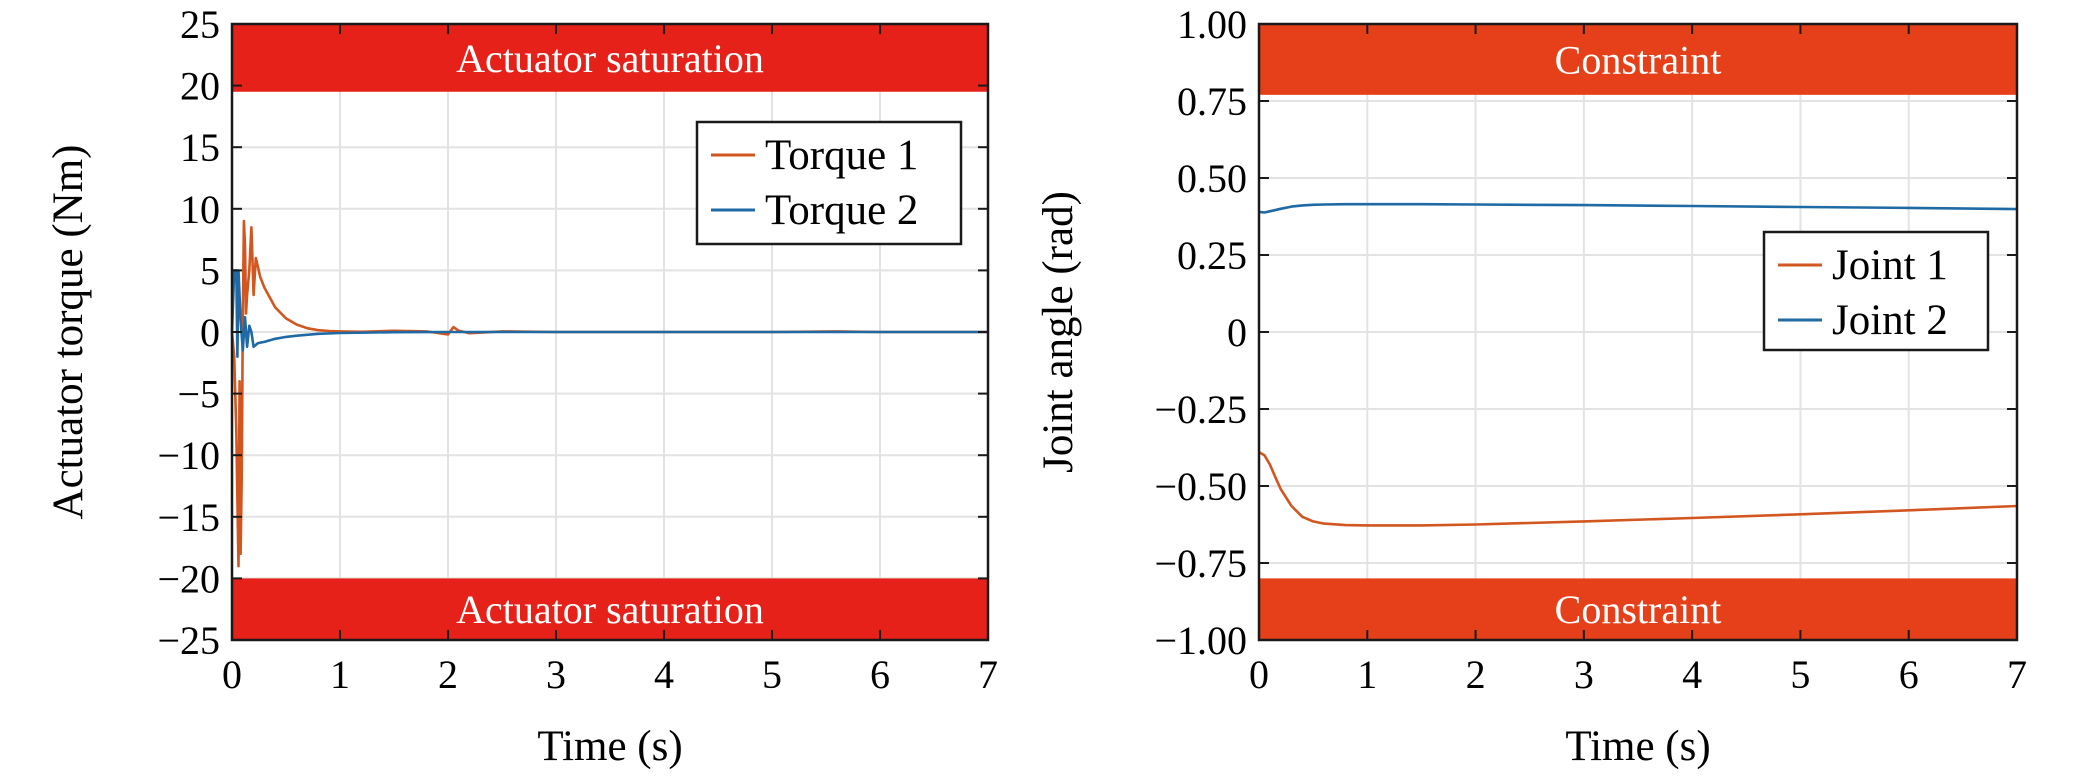 This screenshot has width=2079, height=776. What do you see at coordinates (1212, 101) in the screenshot?
I see `y-tick-label: 0.75` at bounding box center [1212, 101].